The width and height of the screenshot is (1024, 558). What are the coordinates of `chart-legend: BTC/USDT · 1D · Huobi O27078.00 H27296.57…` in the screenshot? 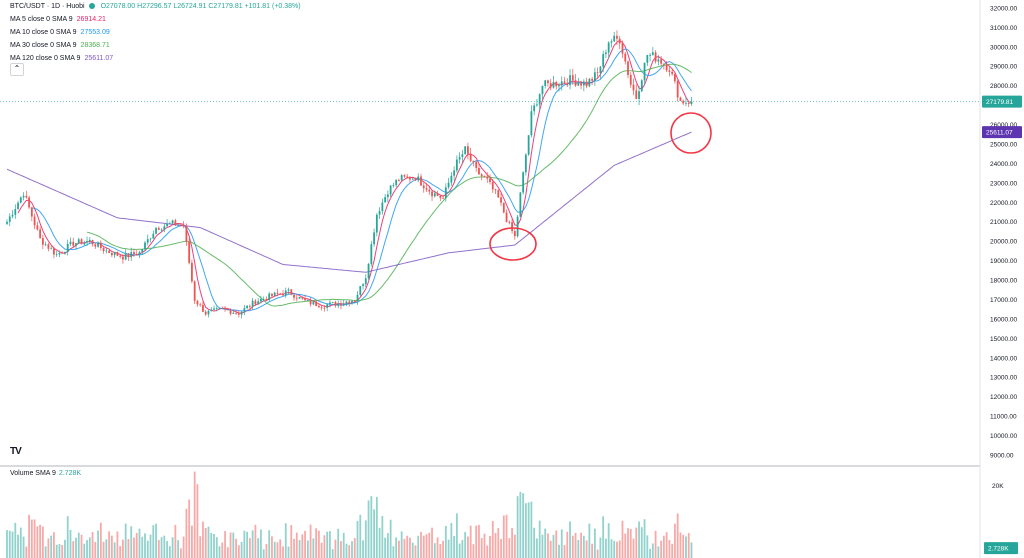 It's located at (155, 32).